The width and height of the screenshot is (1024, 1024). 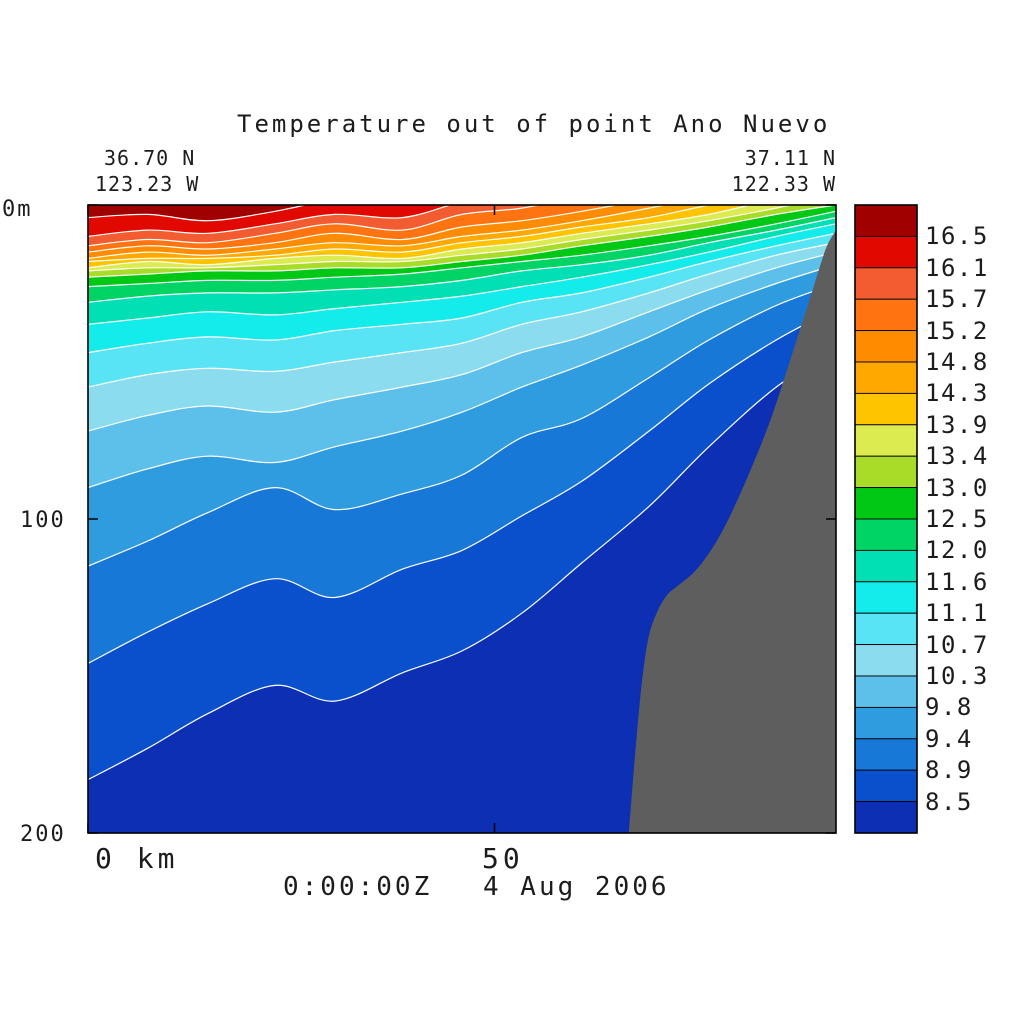 I want to click on right-latitude-label: 37.11 N, so click(x=790, y=158).